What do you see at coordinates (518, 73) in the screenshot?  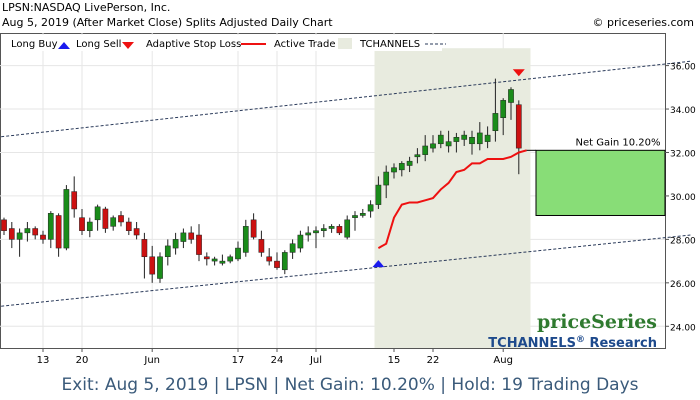 I see `sell-signal-arrow` at bounding box center [518, 73].